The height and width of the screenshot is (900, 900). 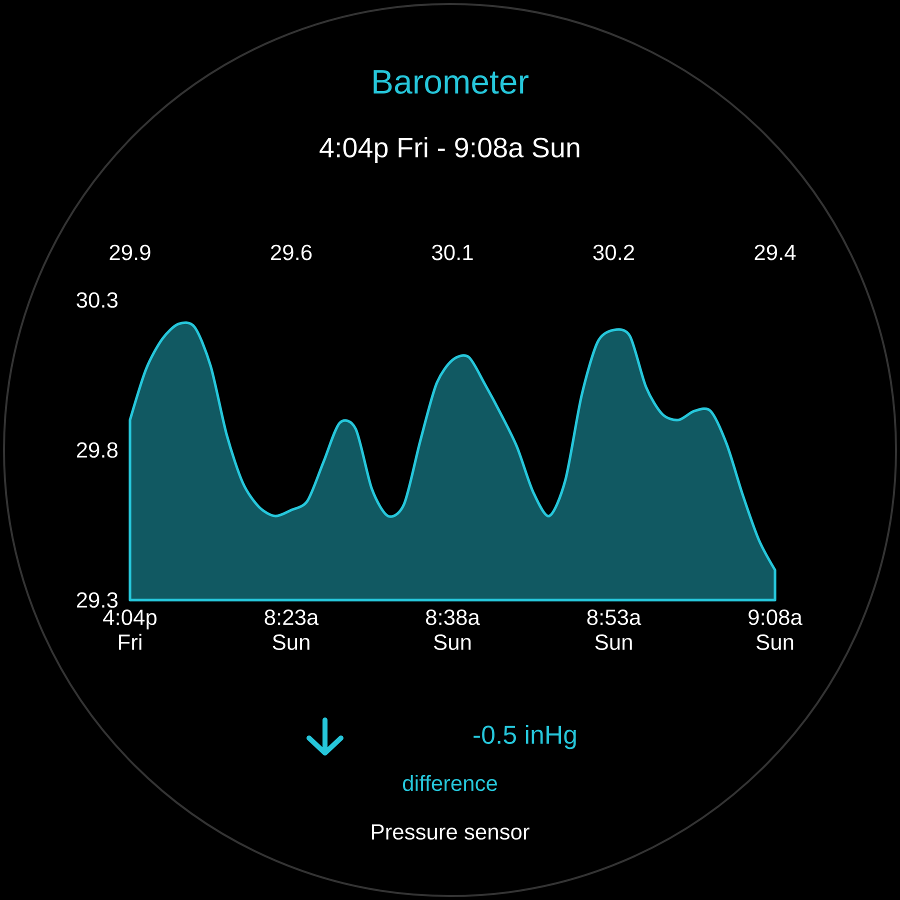 I want to click on data-label: 30.2, so click(x=613, y=252).